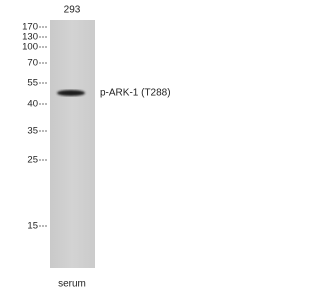 This screenshot has height=300, width=320. I want to click on band, so click(71, 93).